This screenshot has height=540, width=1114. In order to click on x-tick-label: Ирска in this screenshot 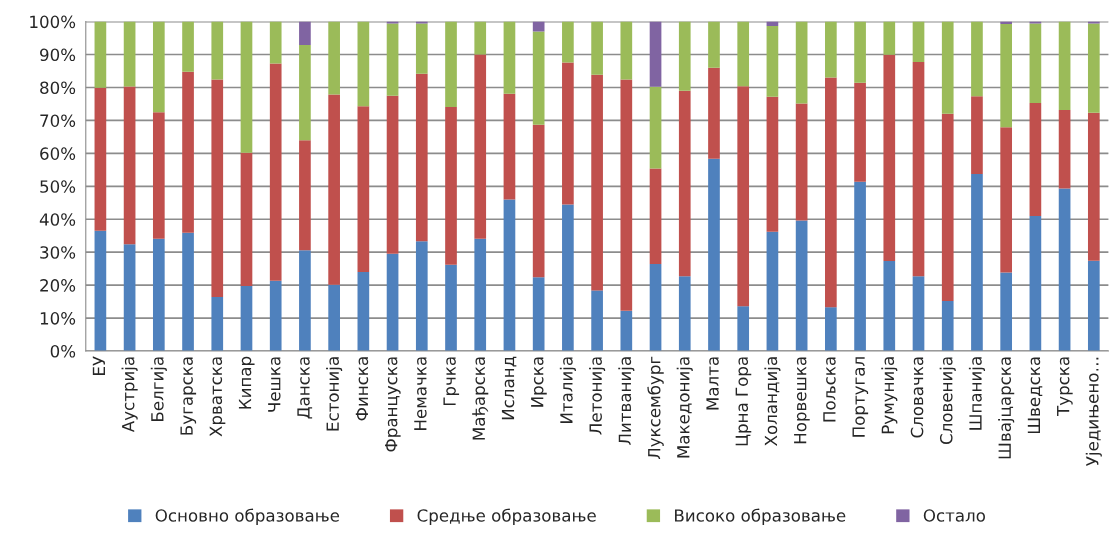, I will do `click(539, 382)`.